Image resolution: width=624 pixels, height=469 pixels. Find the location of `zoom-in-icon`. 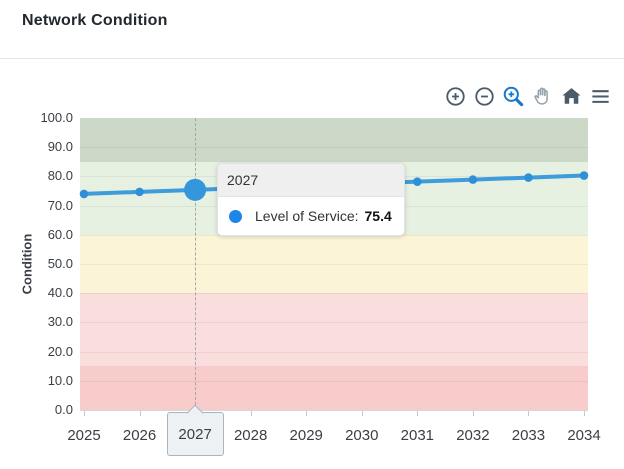

zoom-in-icon is located at coordinates (455, 96).